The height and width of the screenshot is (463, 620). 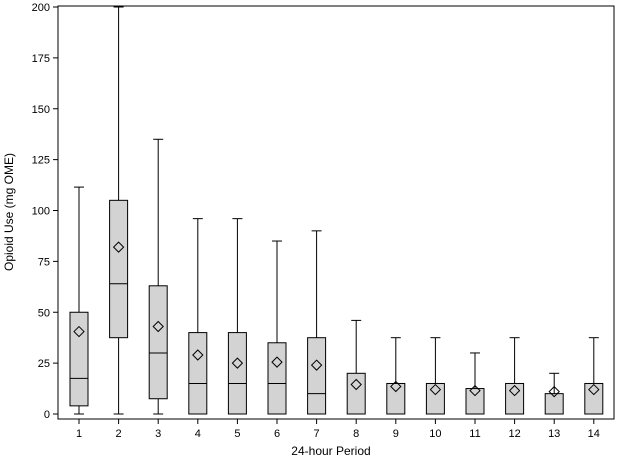 I want to click on x-tick-label: 4, so click(x=198, y=434).